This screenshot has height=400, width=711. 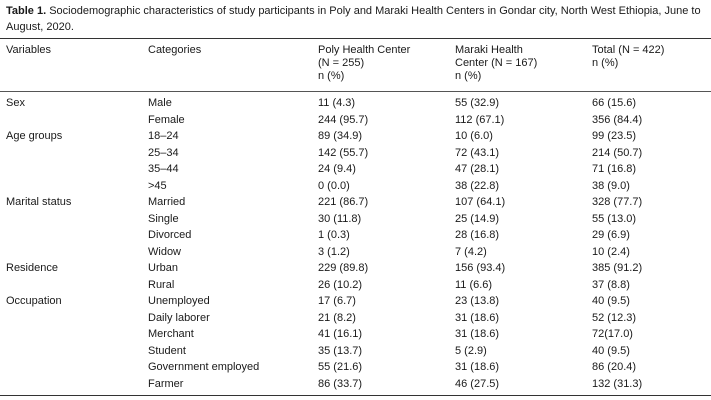 What do you see at coordinates (480, 202) in the screenshot?
I see `row-maraki: 107 (64.1)` at bounding box center [480, 202].